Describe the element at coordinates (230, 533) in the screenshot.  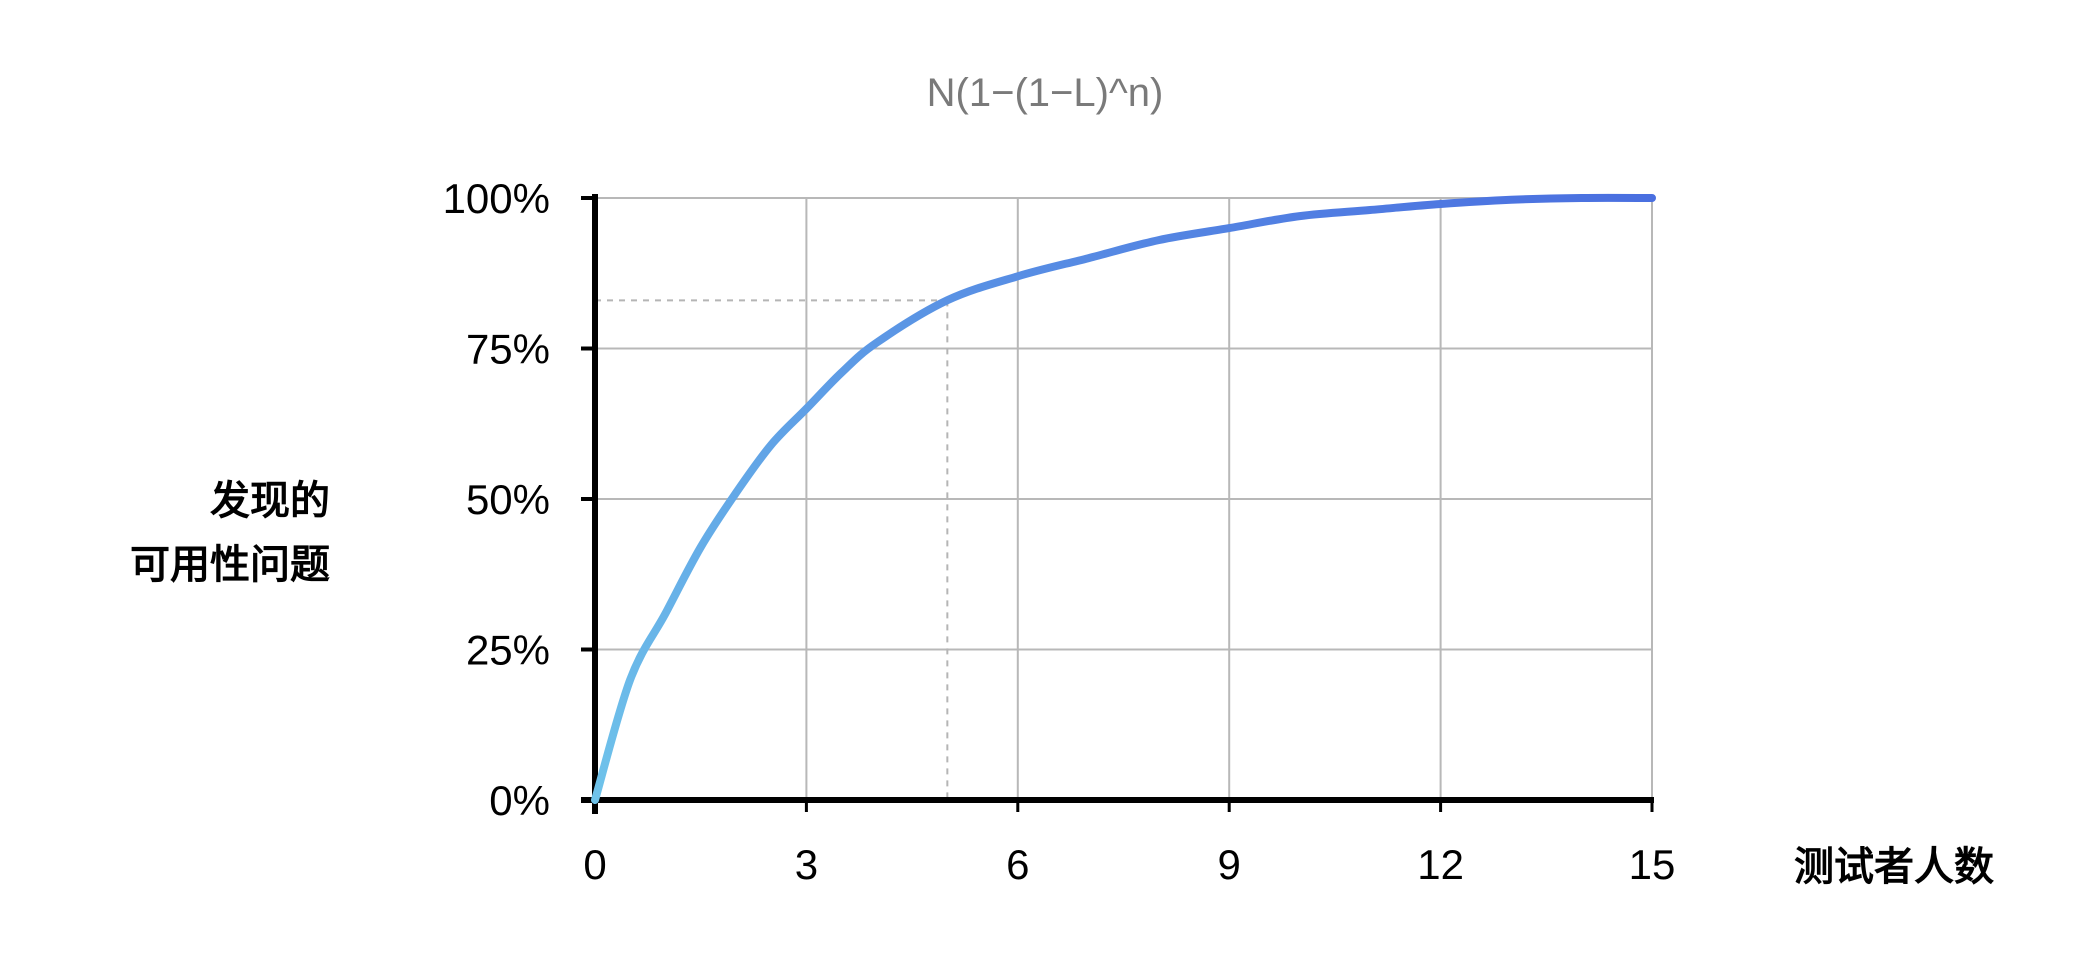
I see `y-axis-label: 发现的 可用性问题` at that location.